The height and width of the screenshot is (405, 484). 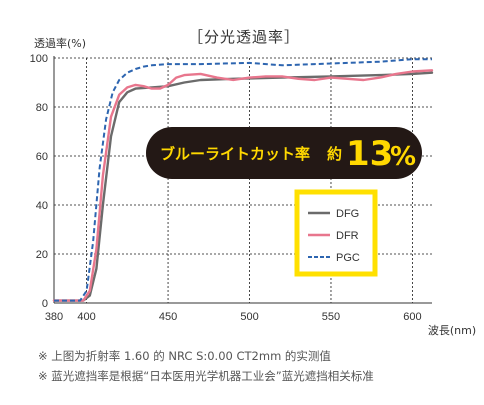 I want to click on legend-label-dfg: DFG, so click(x=347, y=214).